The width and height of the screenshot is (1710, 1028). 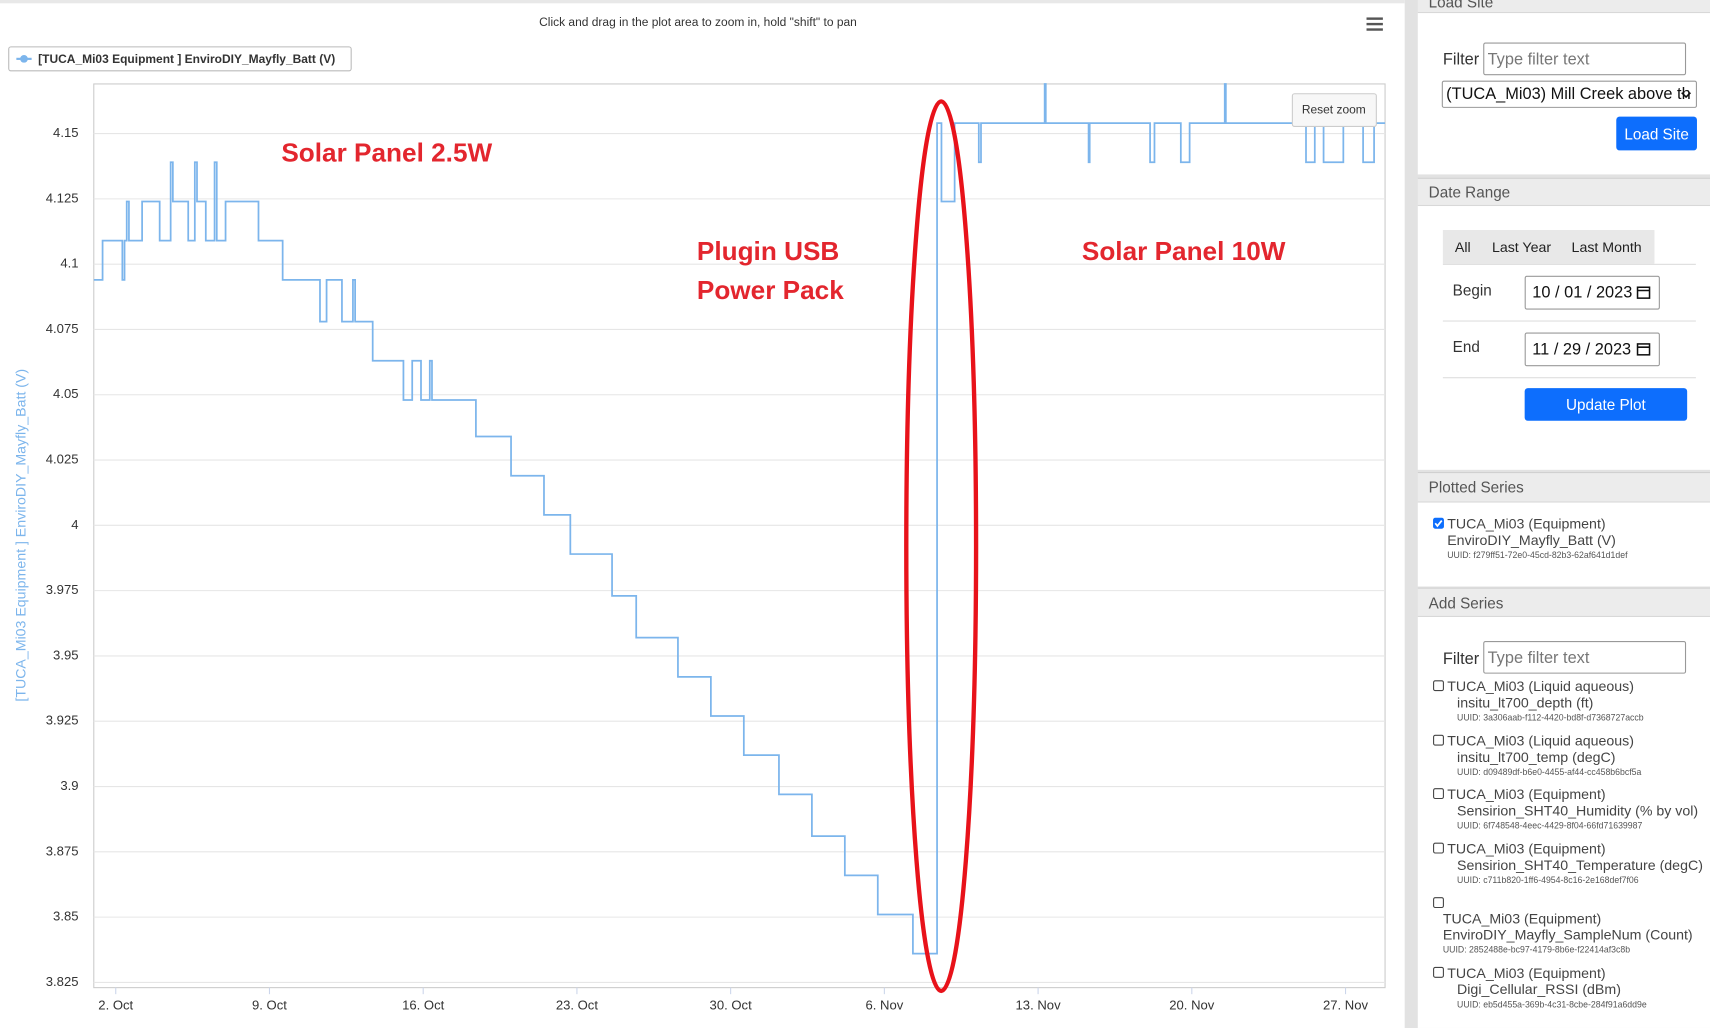 What do you see at coordinates (1592, 349) in the screenshot?
I see `end-date-input: 11 / 29 / 2023` at bounding box center [1592, 349].